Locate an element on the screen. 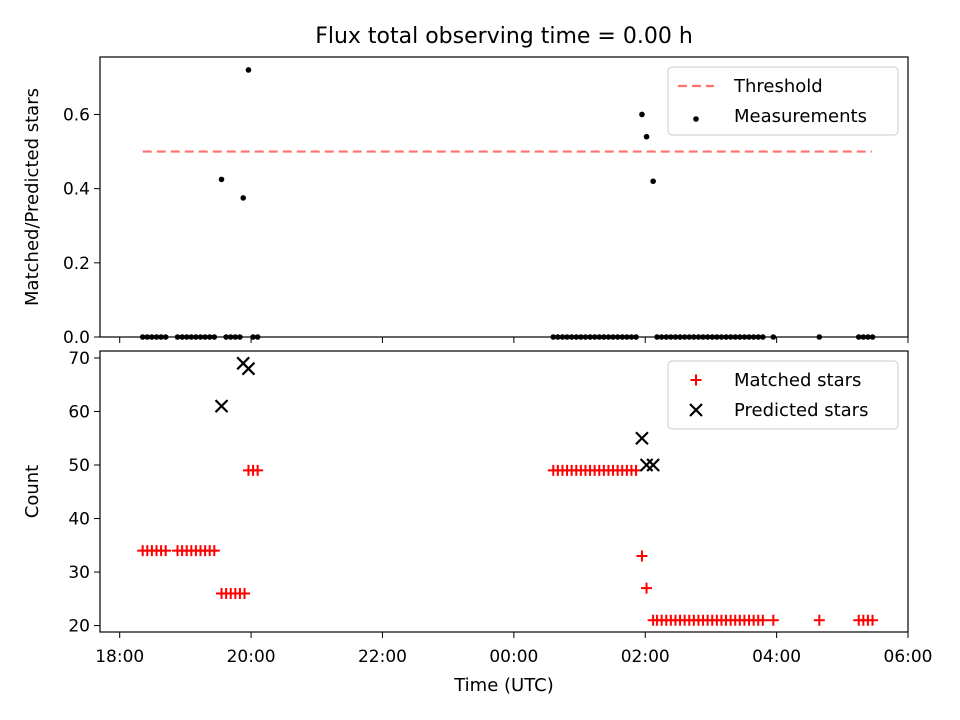  top-y-tick-label: 0.4 is located at coordinates (76, 190).